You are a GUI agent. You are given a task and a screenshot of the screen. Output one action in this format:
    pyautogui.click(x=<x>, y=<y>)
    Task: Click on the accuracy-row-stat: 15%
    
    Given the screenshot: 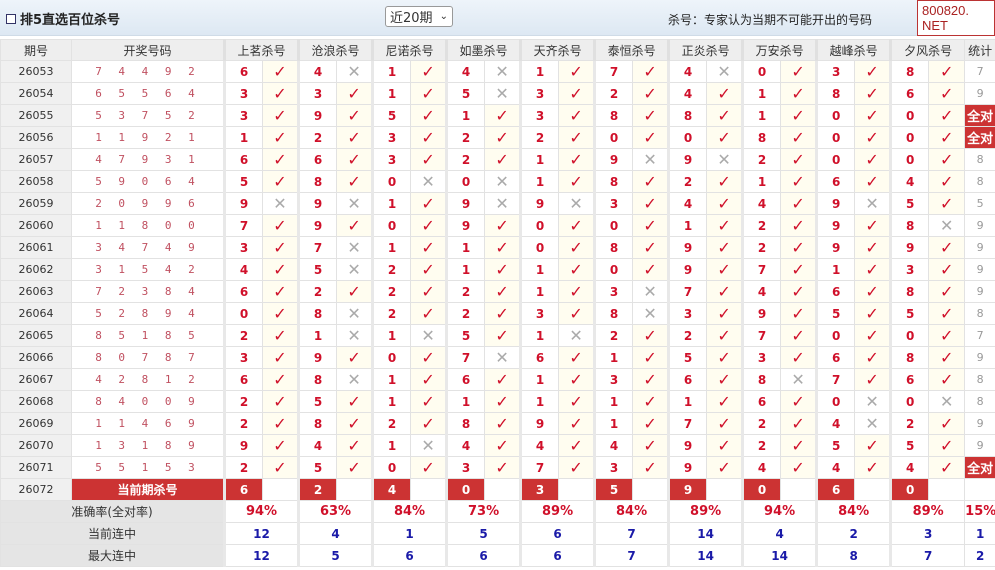 What is the action you would take?
    pyautogui.click(x=979, y=511)
    